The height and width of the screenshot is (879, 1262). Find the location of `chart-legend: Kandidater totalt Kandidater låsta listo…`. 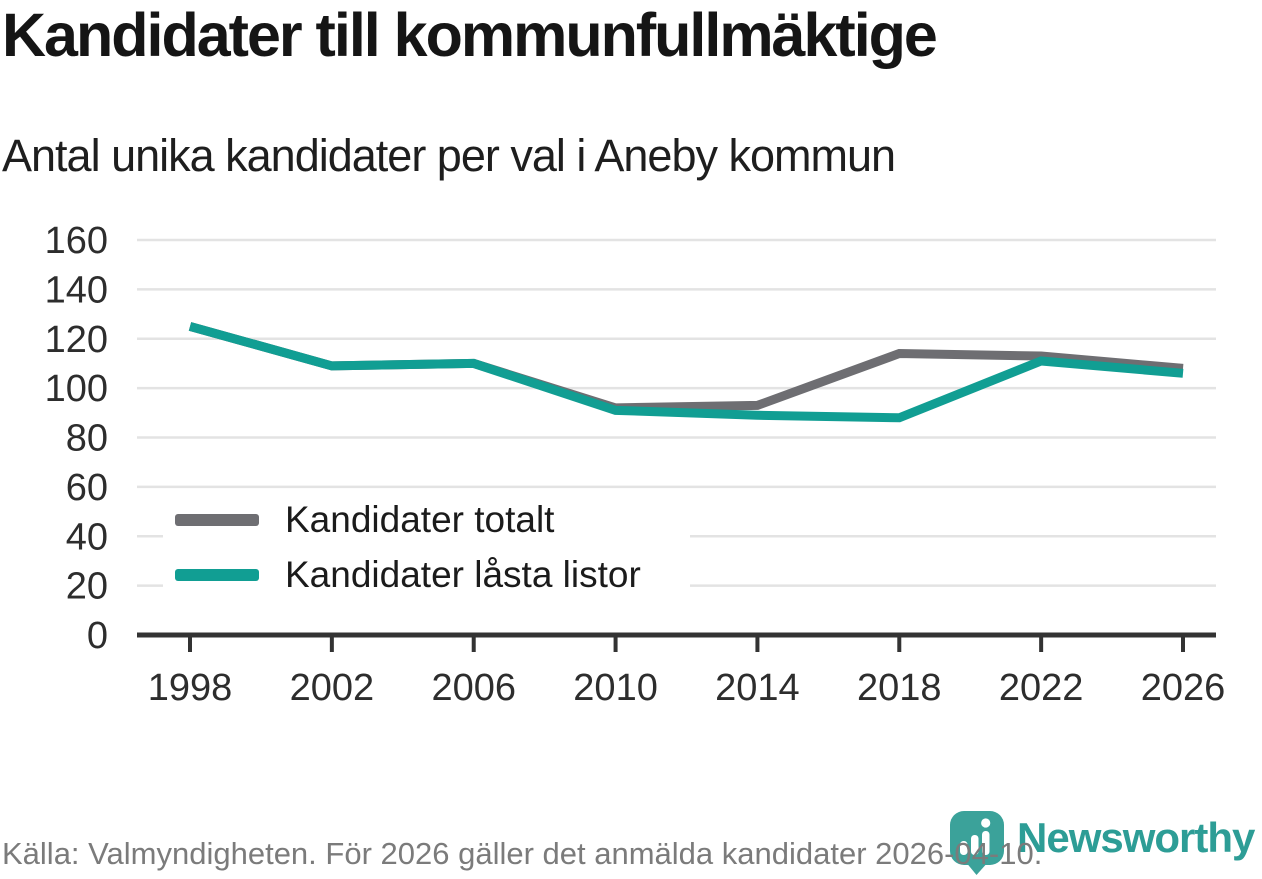

chart-legend: Kandidater totalt Kandidater låsta listo… is located at coordinates (426, 549).